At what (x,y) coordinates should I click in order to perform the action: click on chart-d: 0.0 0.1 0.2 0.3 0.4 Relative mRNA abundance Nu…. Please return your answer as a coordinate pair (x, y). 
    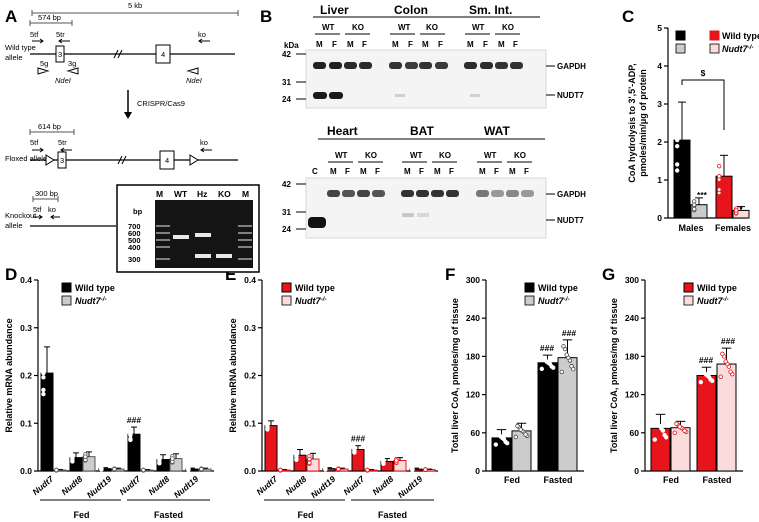
    Looking at the image, I should click on (109, 397).